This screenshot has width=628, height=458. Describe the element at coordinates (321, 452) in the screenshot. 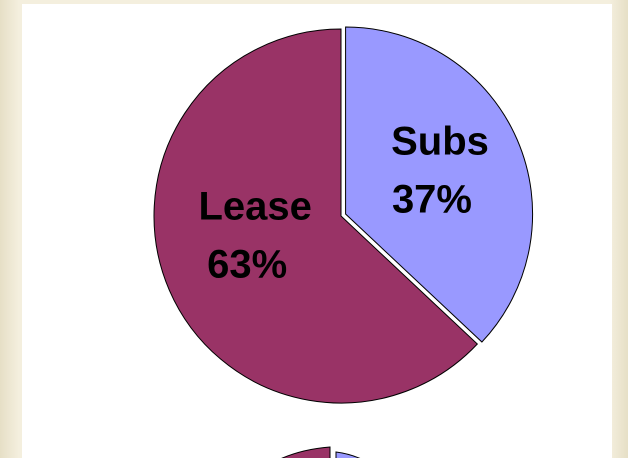

I see `next-slide-pie-preview` at that location.